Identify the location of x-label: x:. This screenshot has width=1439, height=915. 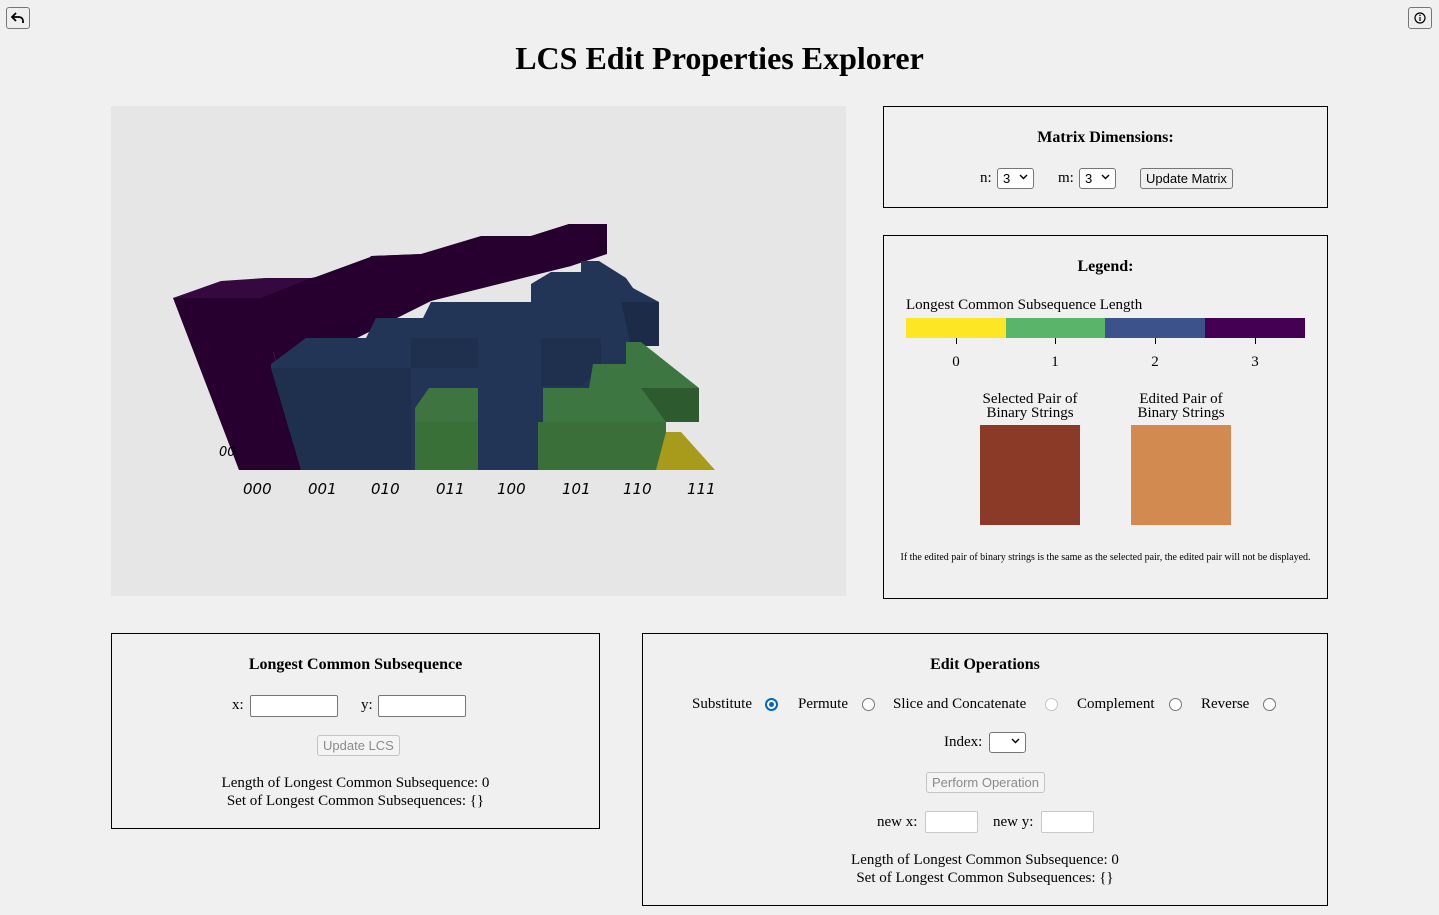
(238, 705).